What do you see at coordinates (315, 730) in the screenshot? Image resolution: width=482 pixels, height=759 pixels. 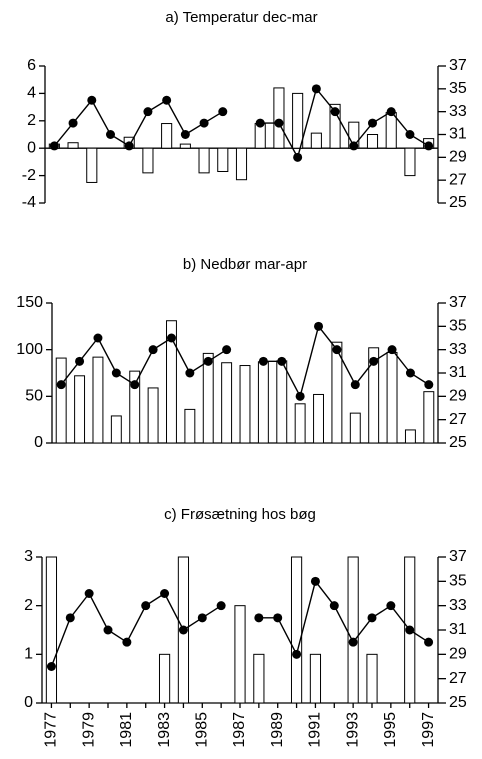 I see `x-tick-label: 1991` at bounding box center [315, 730].